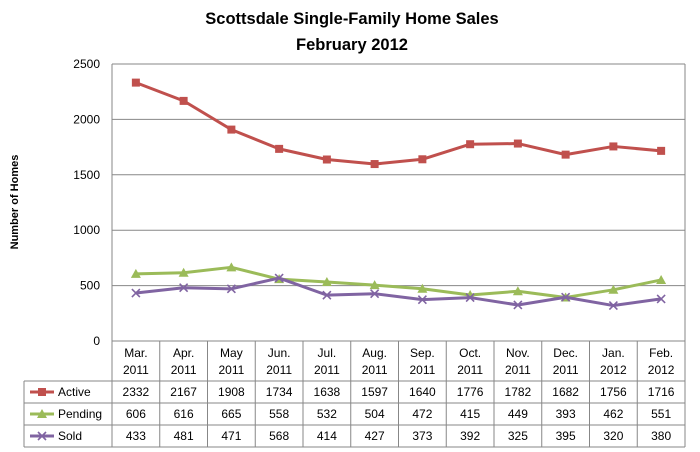 Image resolution: width=700 pixels, height=452 pixels. What do you see at coordinates (135, 353) in the screenshot?
I see `x-tick-label: Mar.` at bounding box center [135, 353].